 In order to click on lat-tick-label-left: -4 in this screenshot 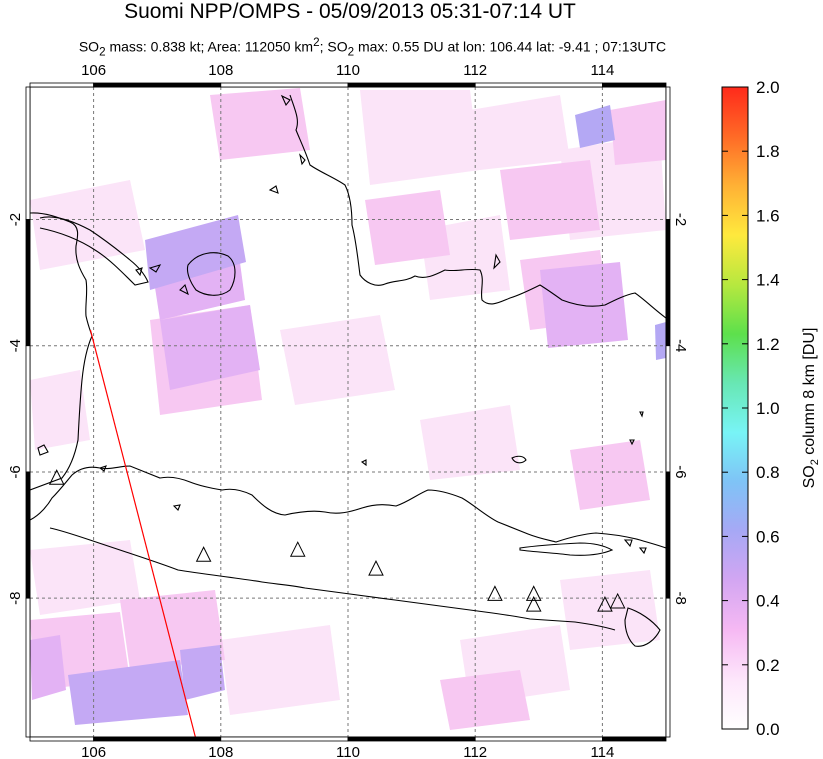, I will do `click(15, 345)`.